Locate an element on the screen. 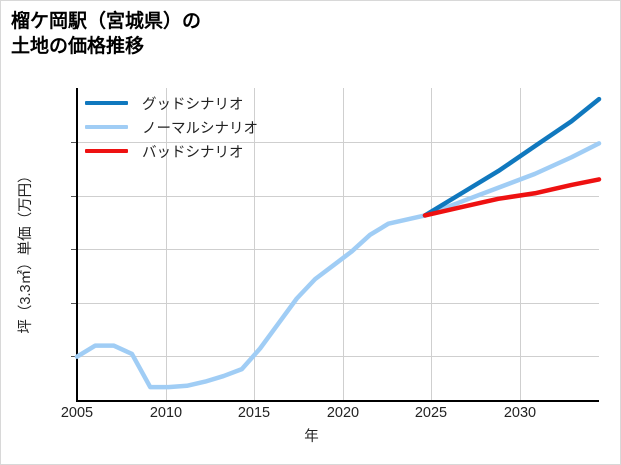  gridline-x-2020 is located at coordinates (343, 244).